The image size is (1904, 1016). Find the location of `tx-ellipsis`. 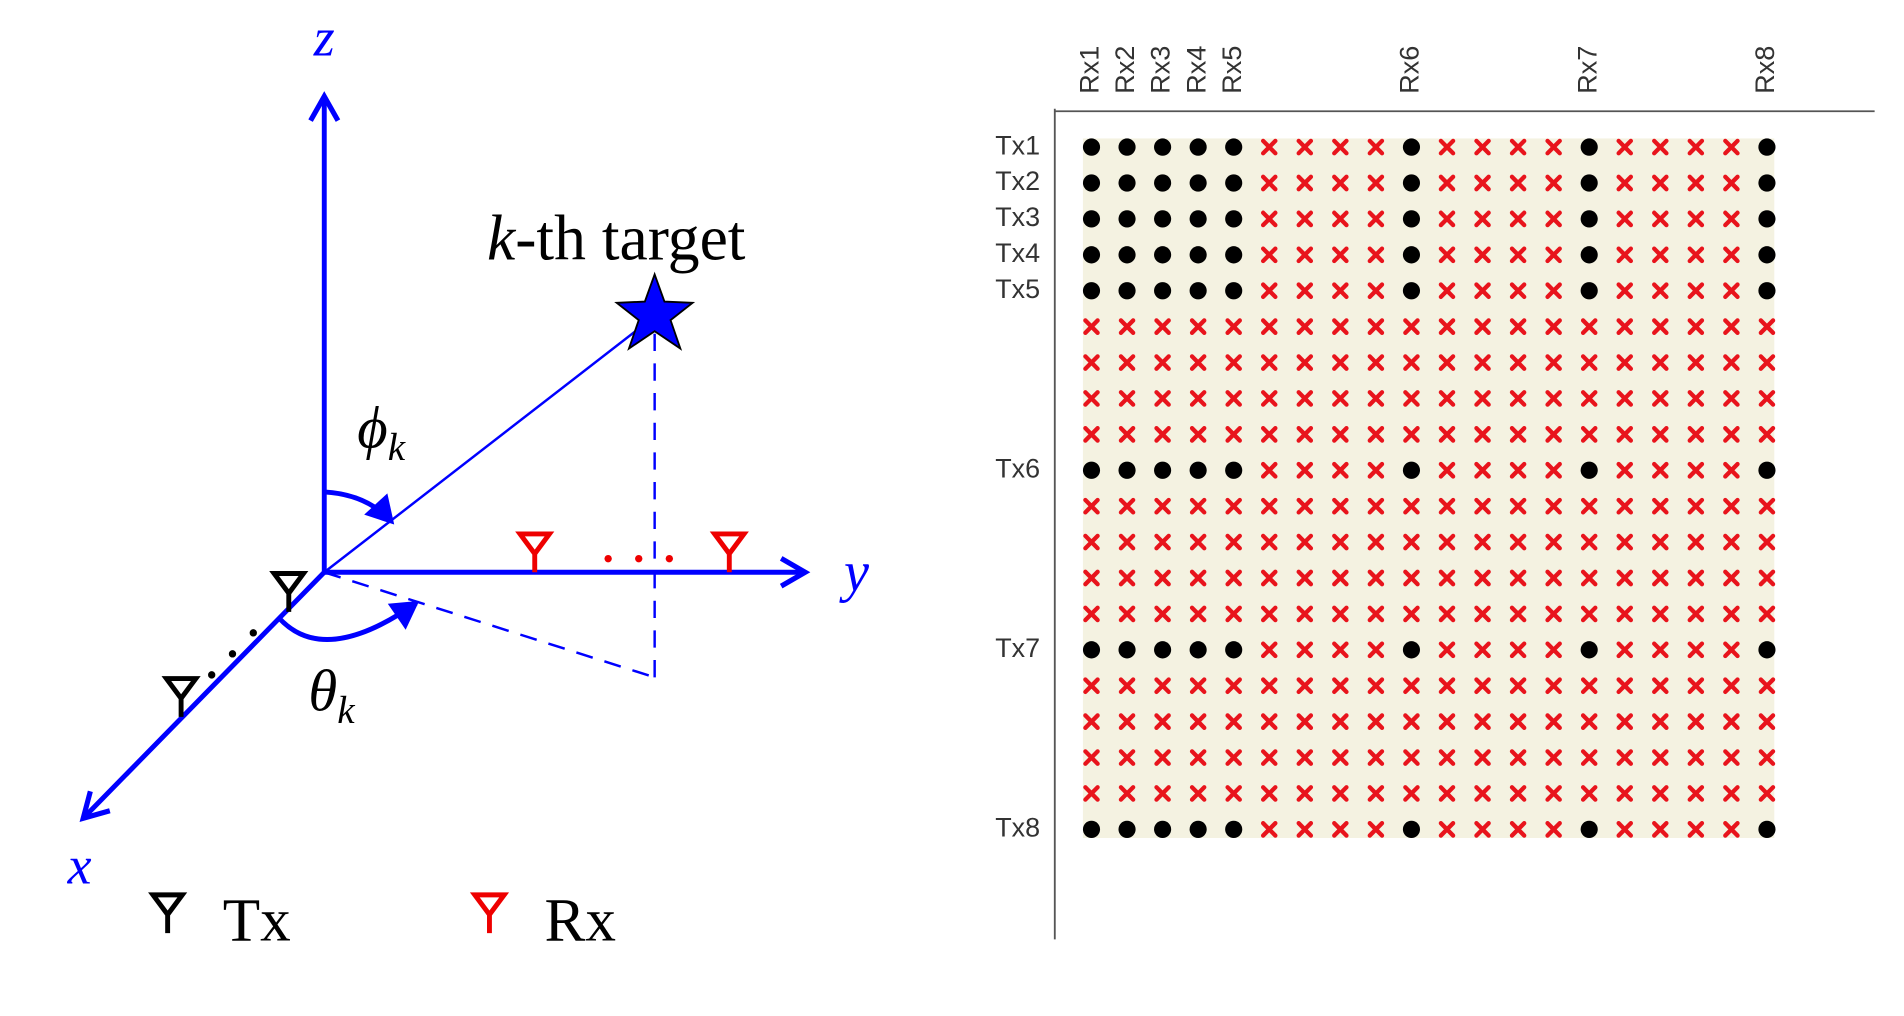

tx-ellipsis is located at coordinates (232, 654).